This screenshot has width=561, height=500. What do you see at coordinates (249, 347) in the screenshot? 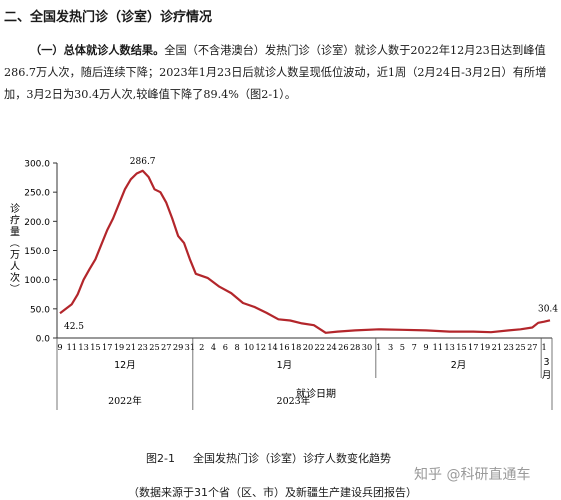
I see `x-tick-label: 10` at bounding box center [249, 347].